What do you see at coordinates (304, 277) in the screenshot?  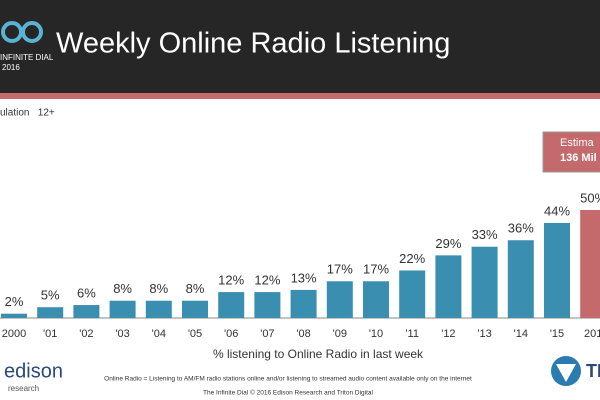 I see `value-label: 13%` at bounding box center [304, 277].